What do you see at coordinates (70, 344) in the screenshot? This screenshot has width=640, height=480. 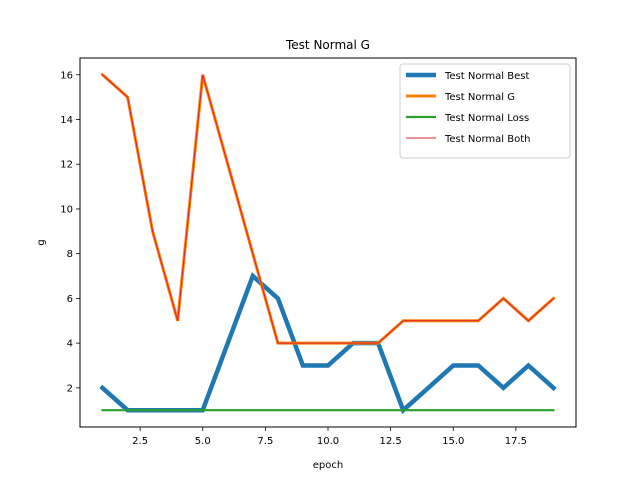 I see `y-tick-label: 4` at bounding box center [70, 344].